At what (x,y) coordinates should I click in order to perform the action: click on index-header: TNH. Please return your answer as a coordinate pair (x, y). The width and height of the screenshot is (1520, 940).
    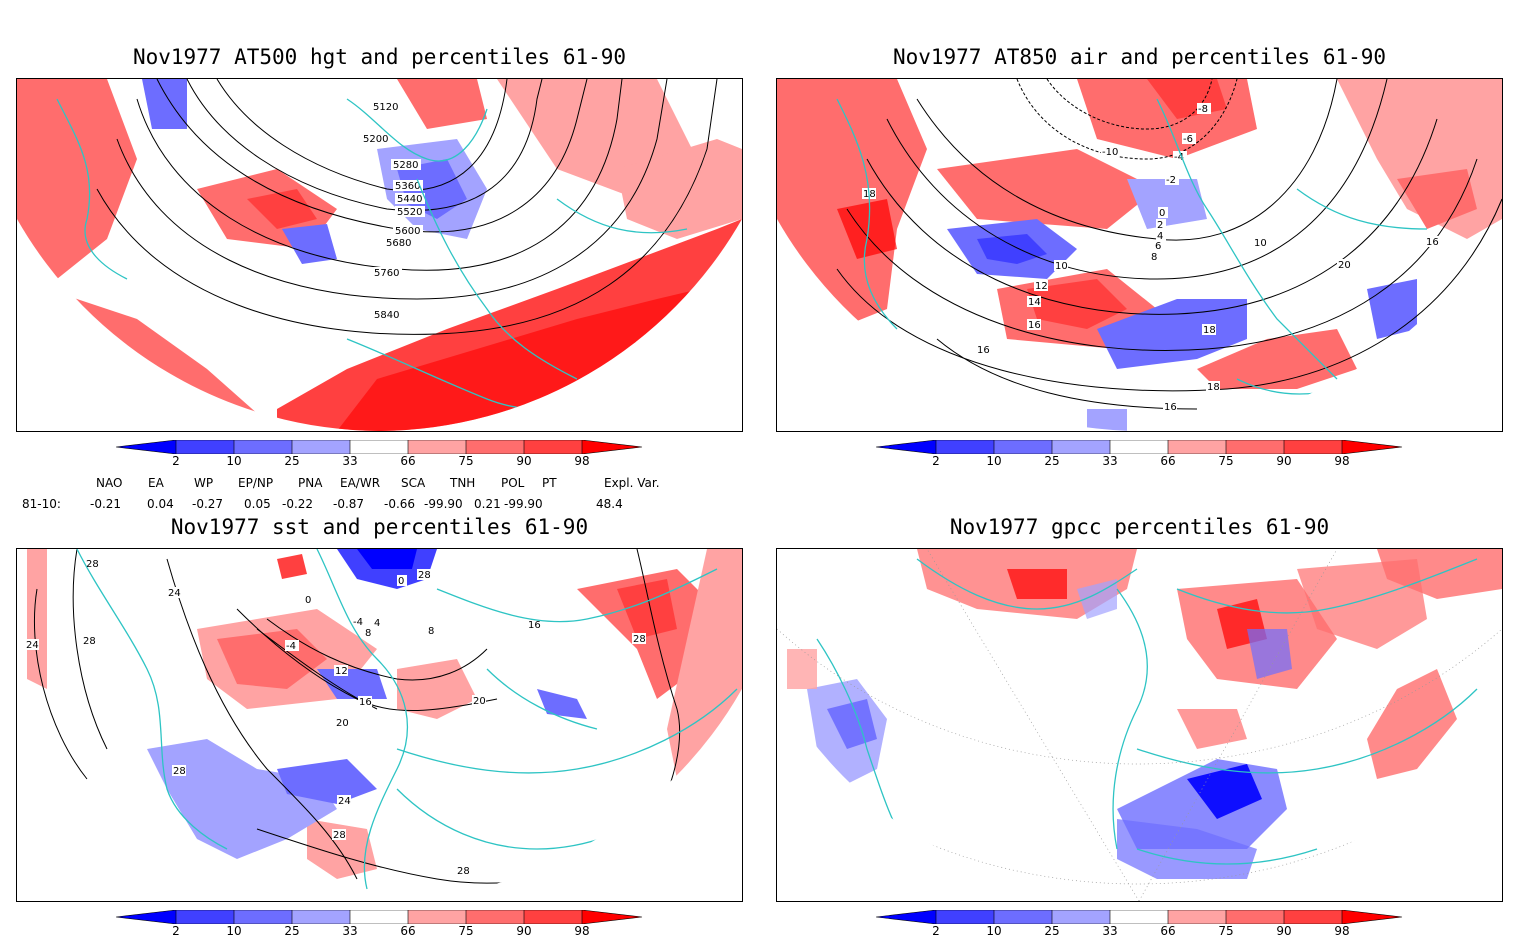
    Looking at the image, I should click on (463, 483).